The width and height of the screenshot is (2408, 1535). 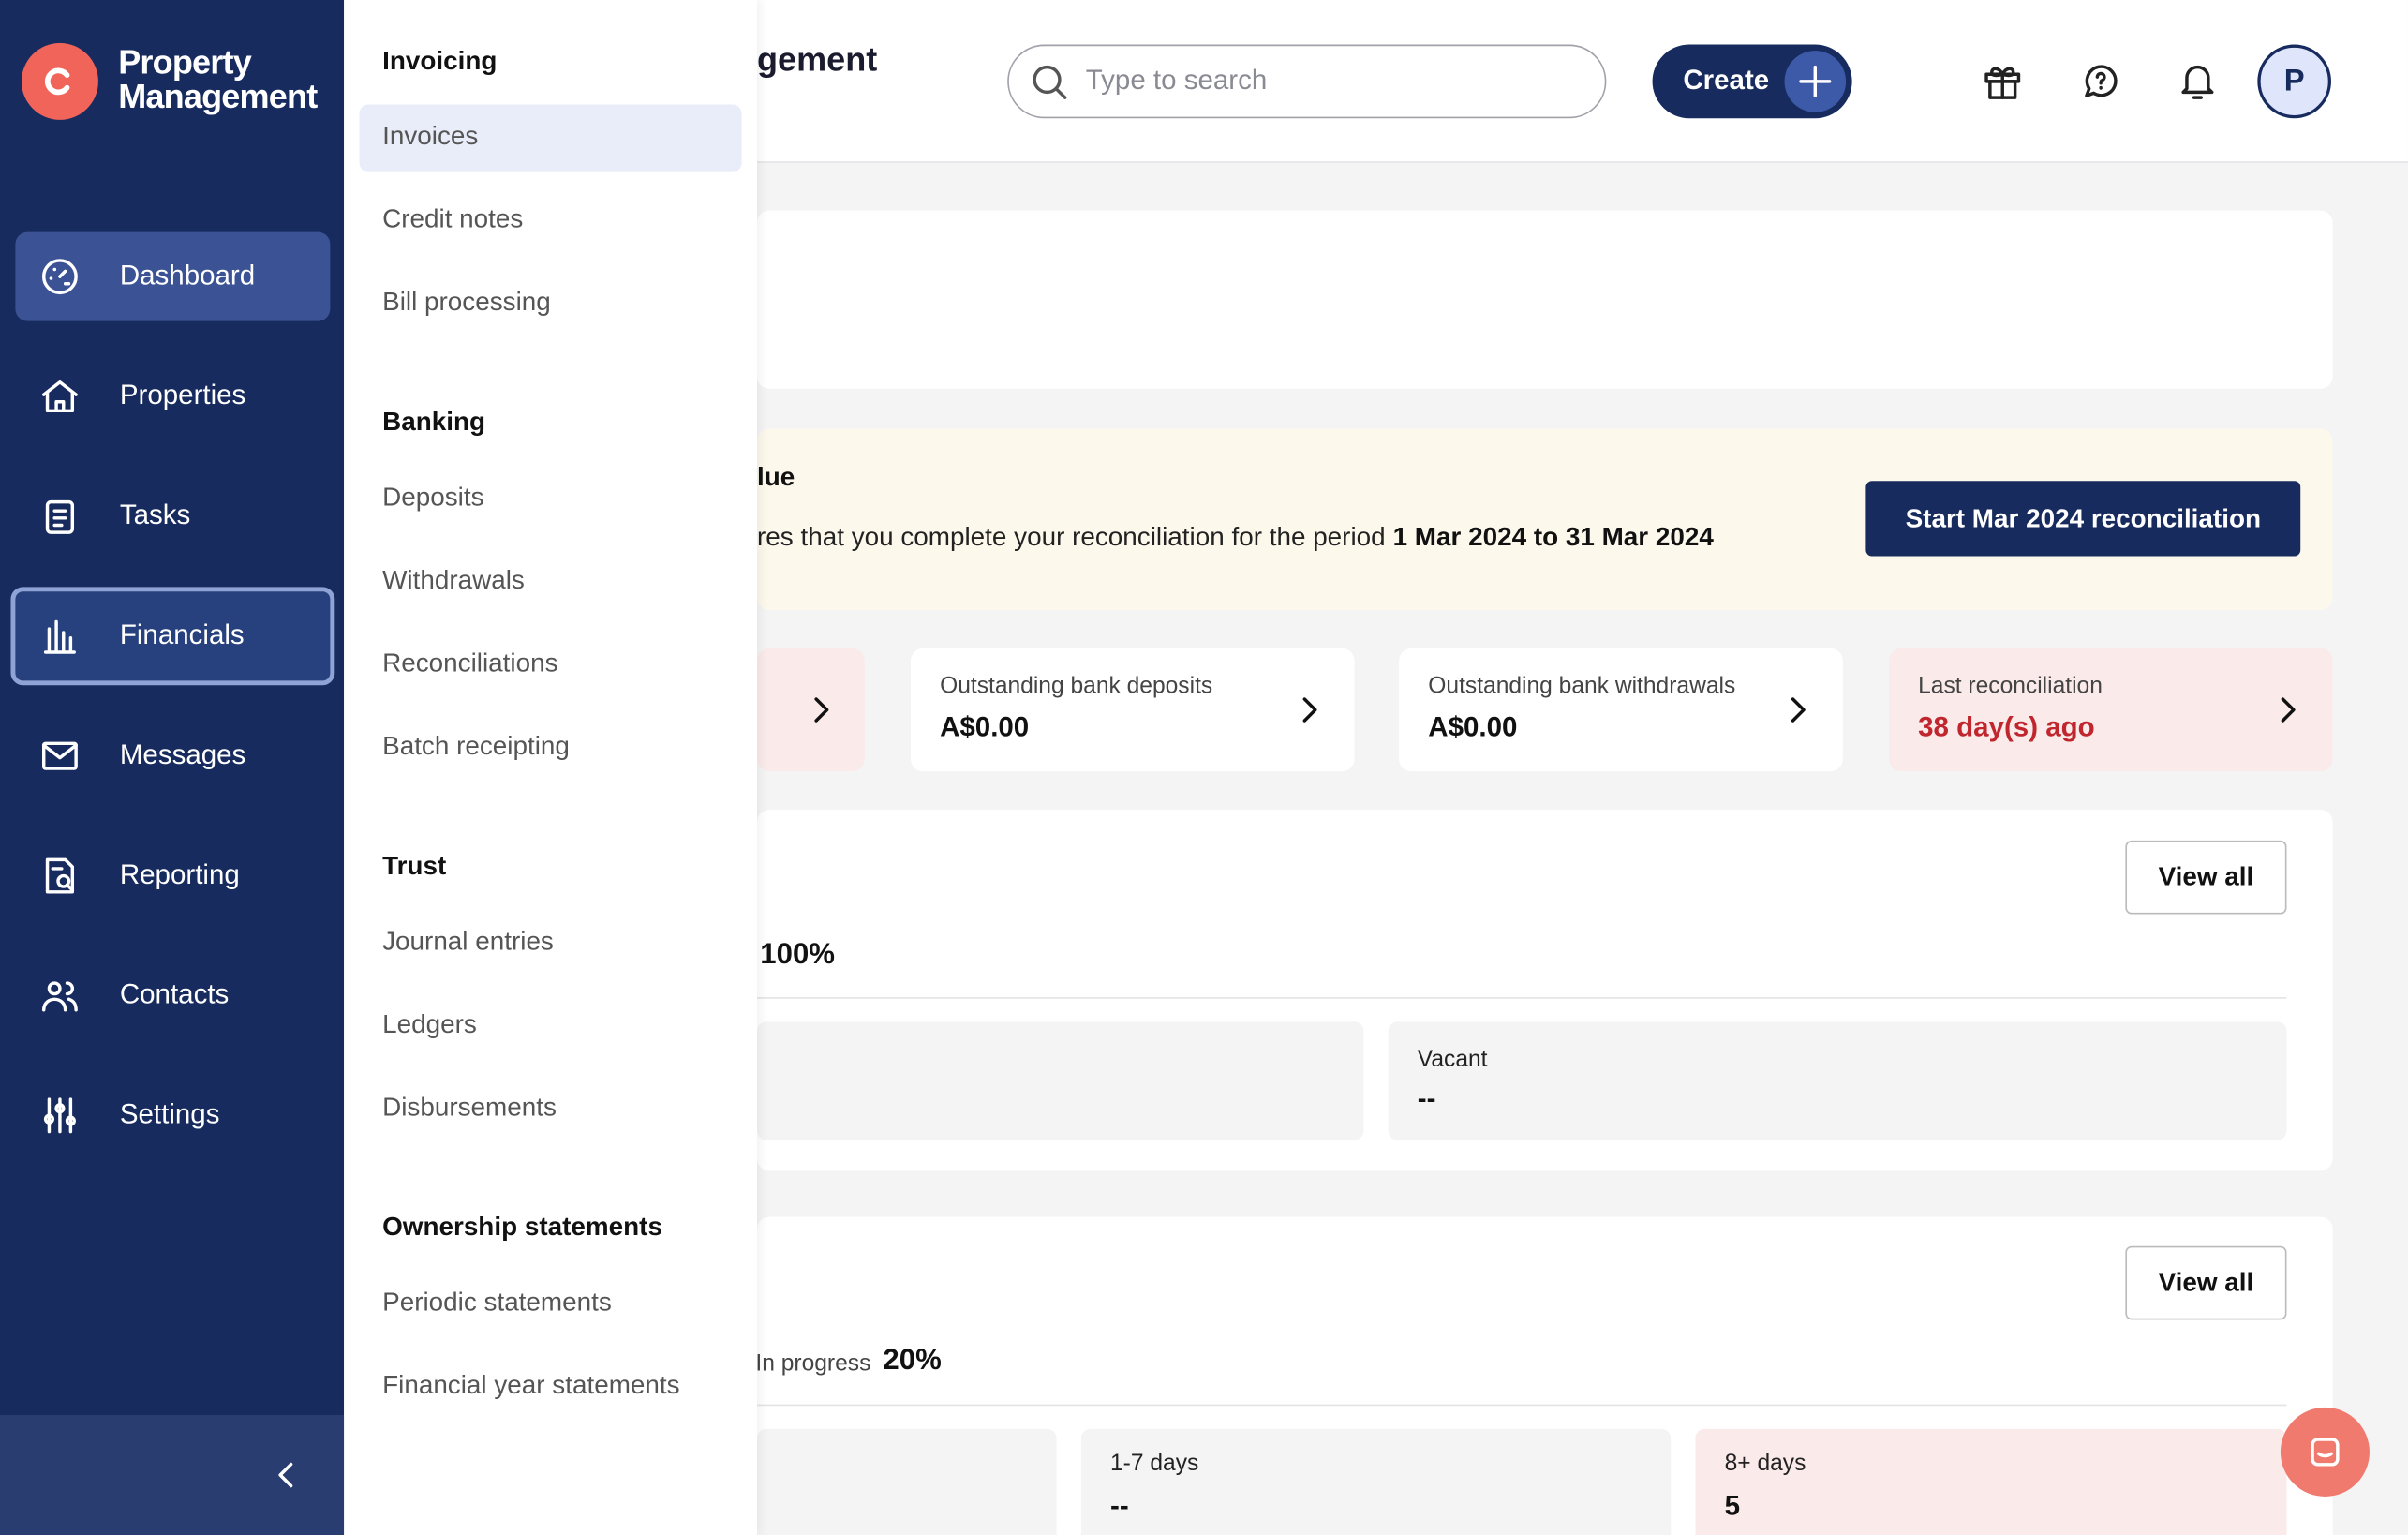 What do you see at coordinates (453, 580) in the screenshot?
I see `submenu-item: Withdrawals` at bounding box center [453, 580].